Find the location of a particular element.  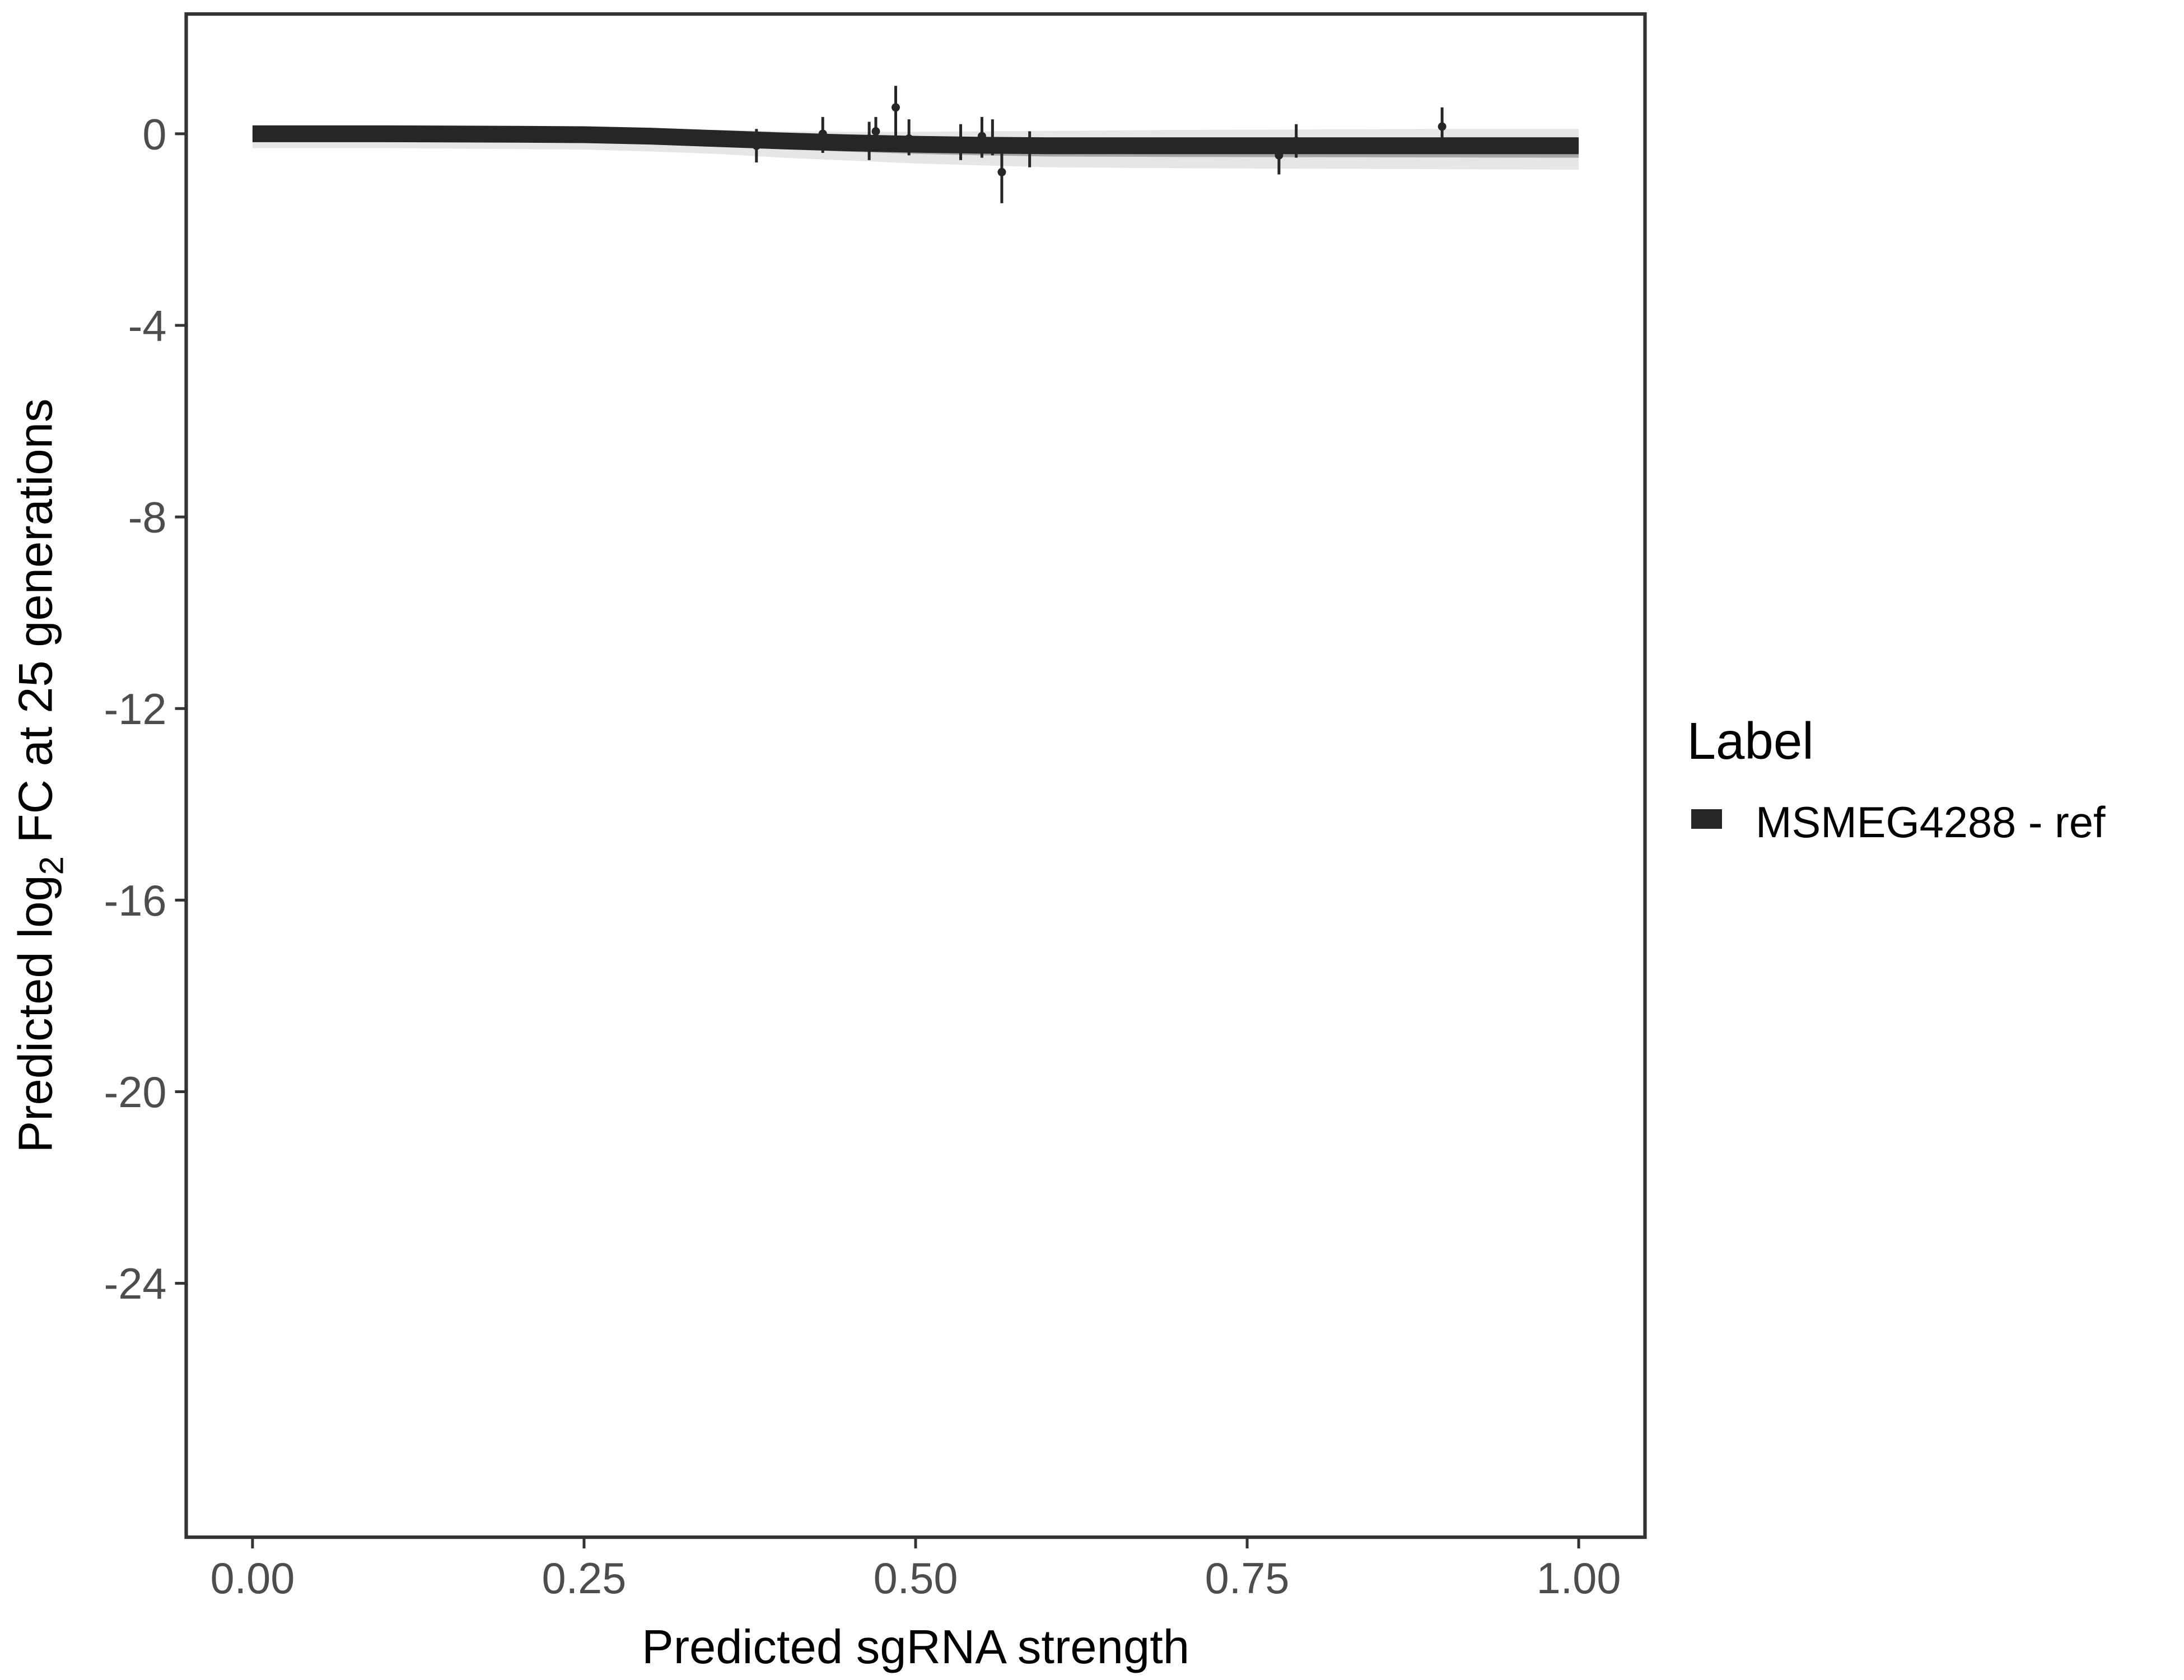

plot-area is located at coordinates (916, 144).